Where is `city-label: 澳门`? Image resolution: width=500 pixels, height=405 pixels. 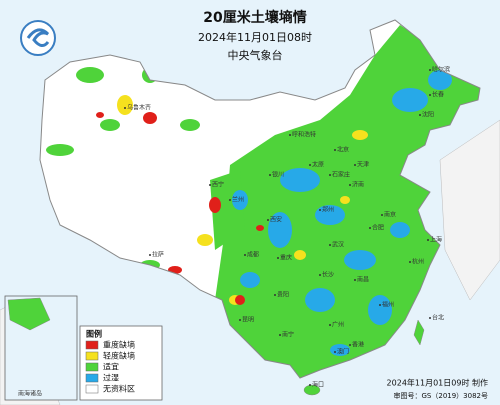 city-label: 澳门 is located at coordinates (343, 352).